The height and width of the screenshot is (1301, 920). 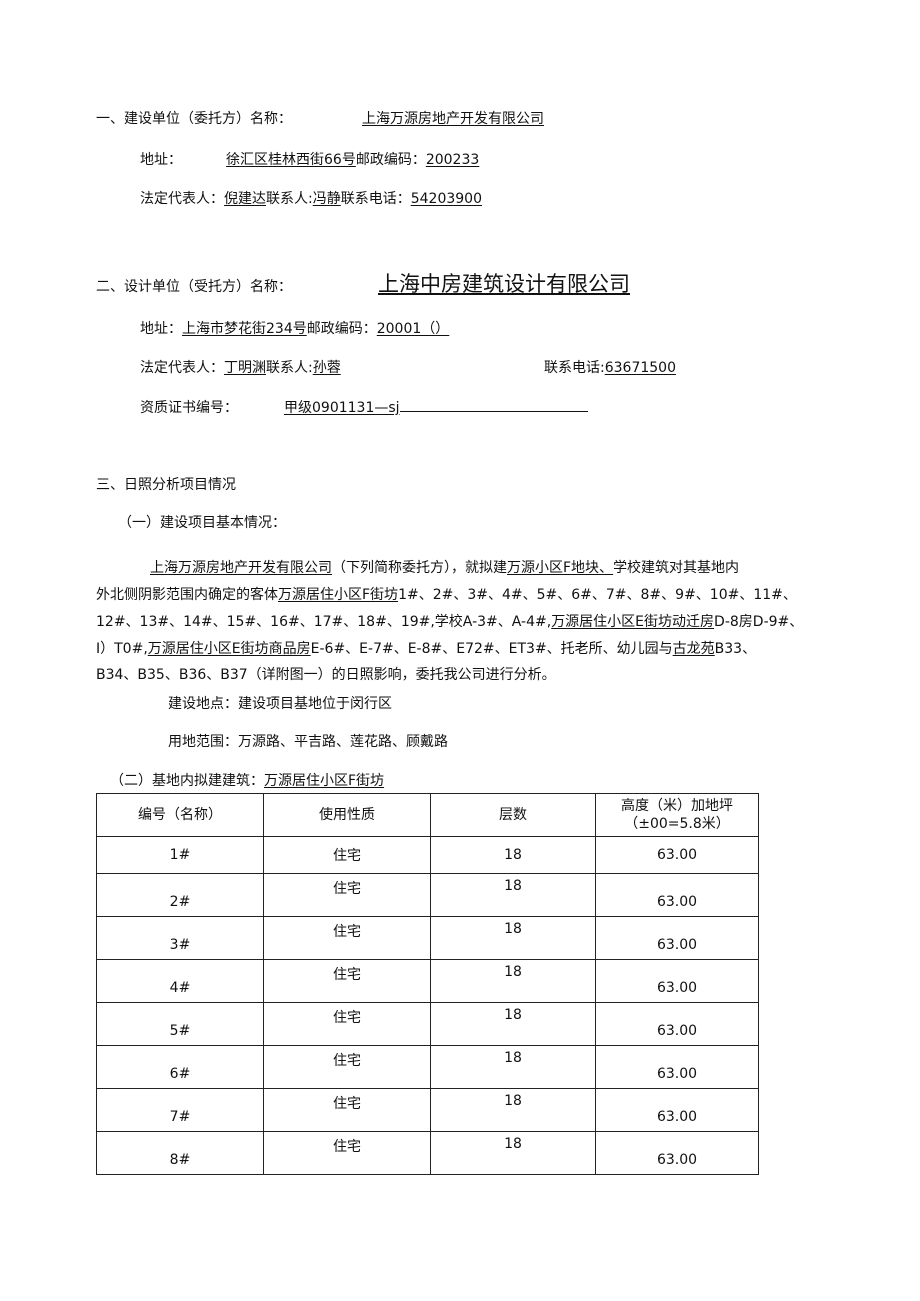 What do you see at coordinates (280, 704) in the screenshot?
I see `location-text: 建设地点：建设项目基地位于闵行区` at bounding box center [280, 704].